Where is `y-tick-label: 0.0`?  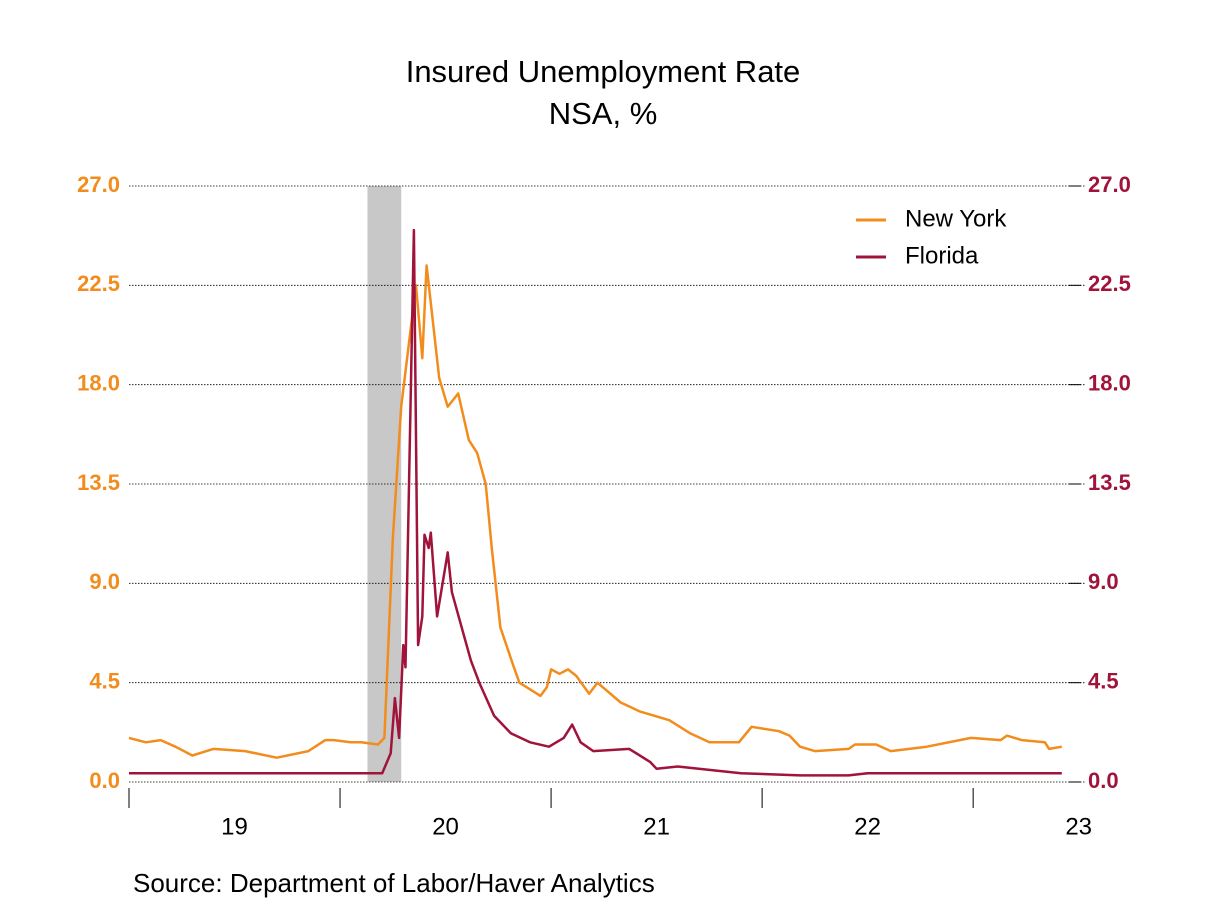
y-tick-label: 0.0 is located at coordinates (104, 780).